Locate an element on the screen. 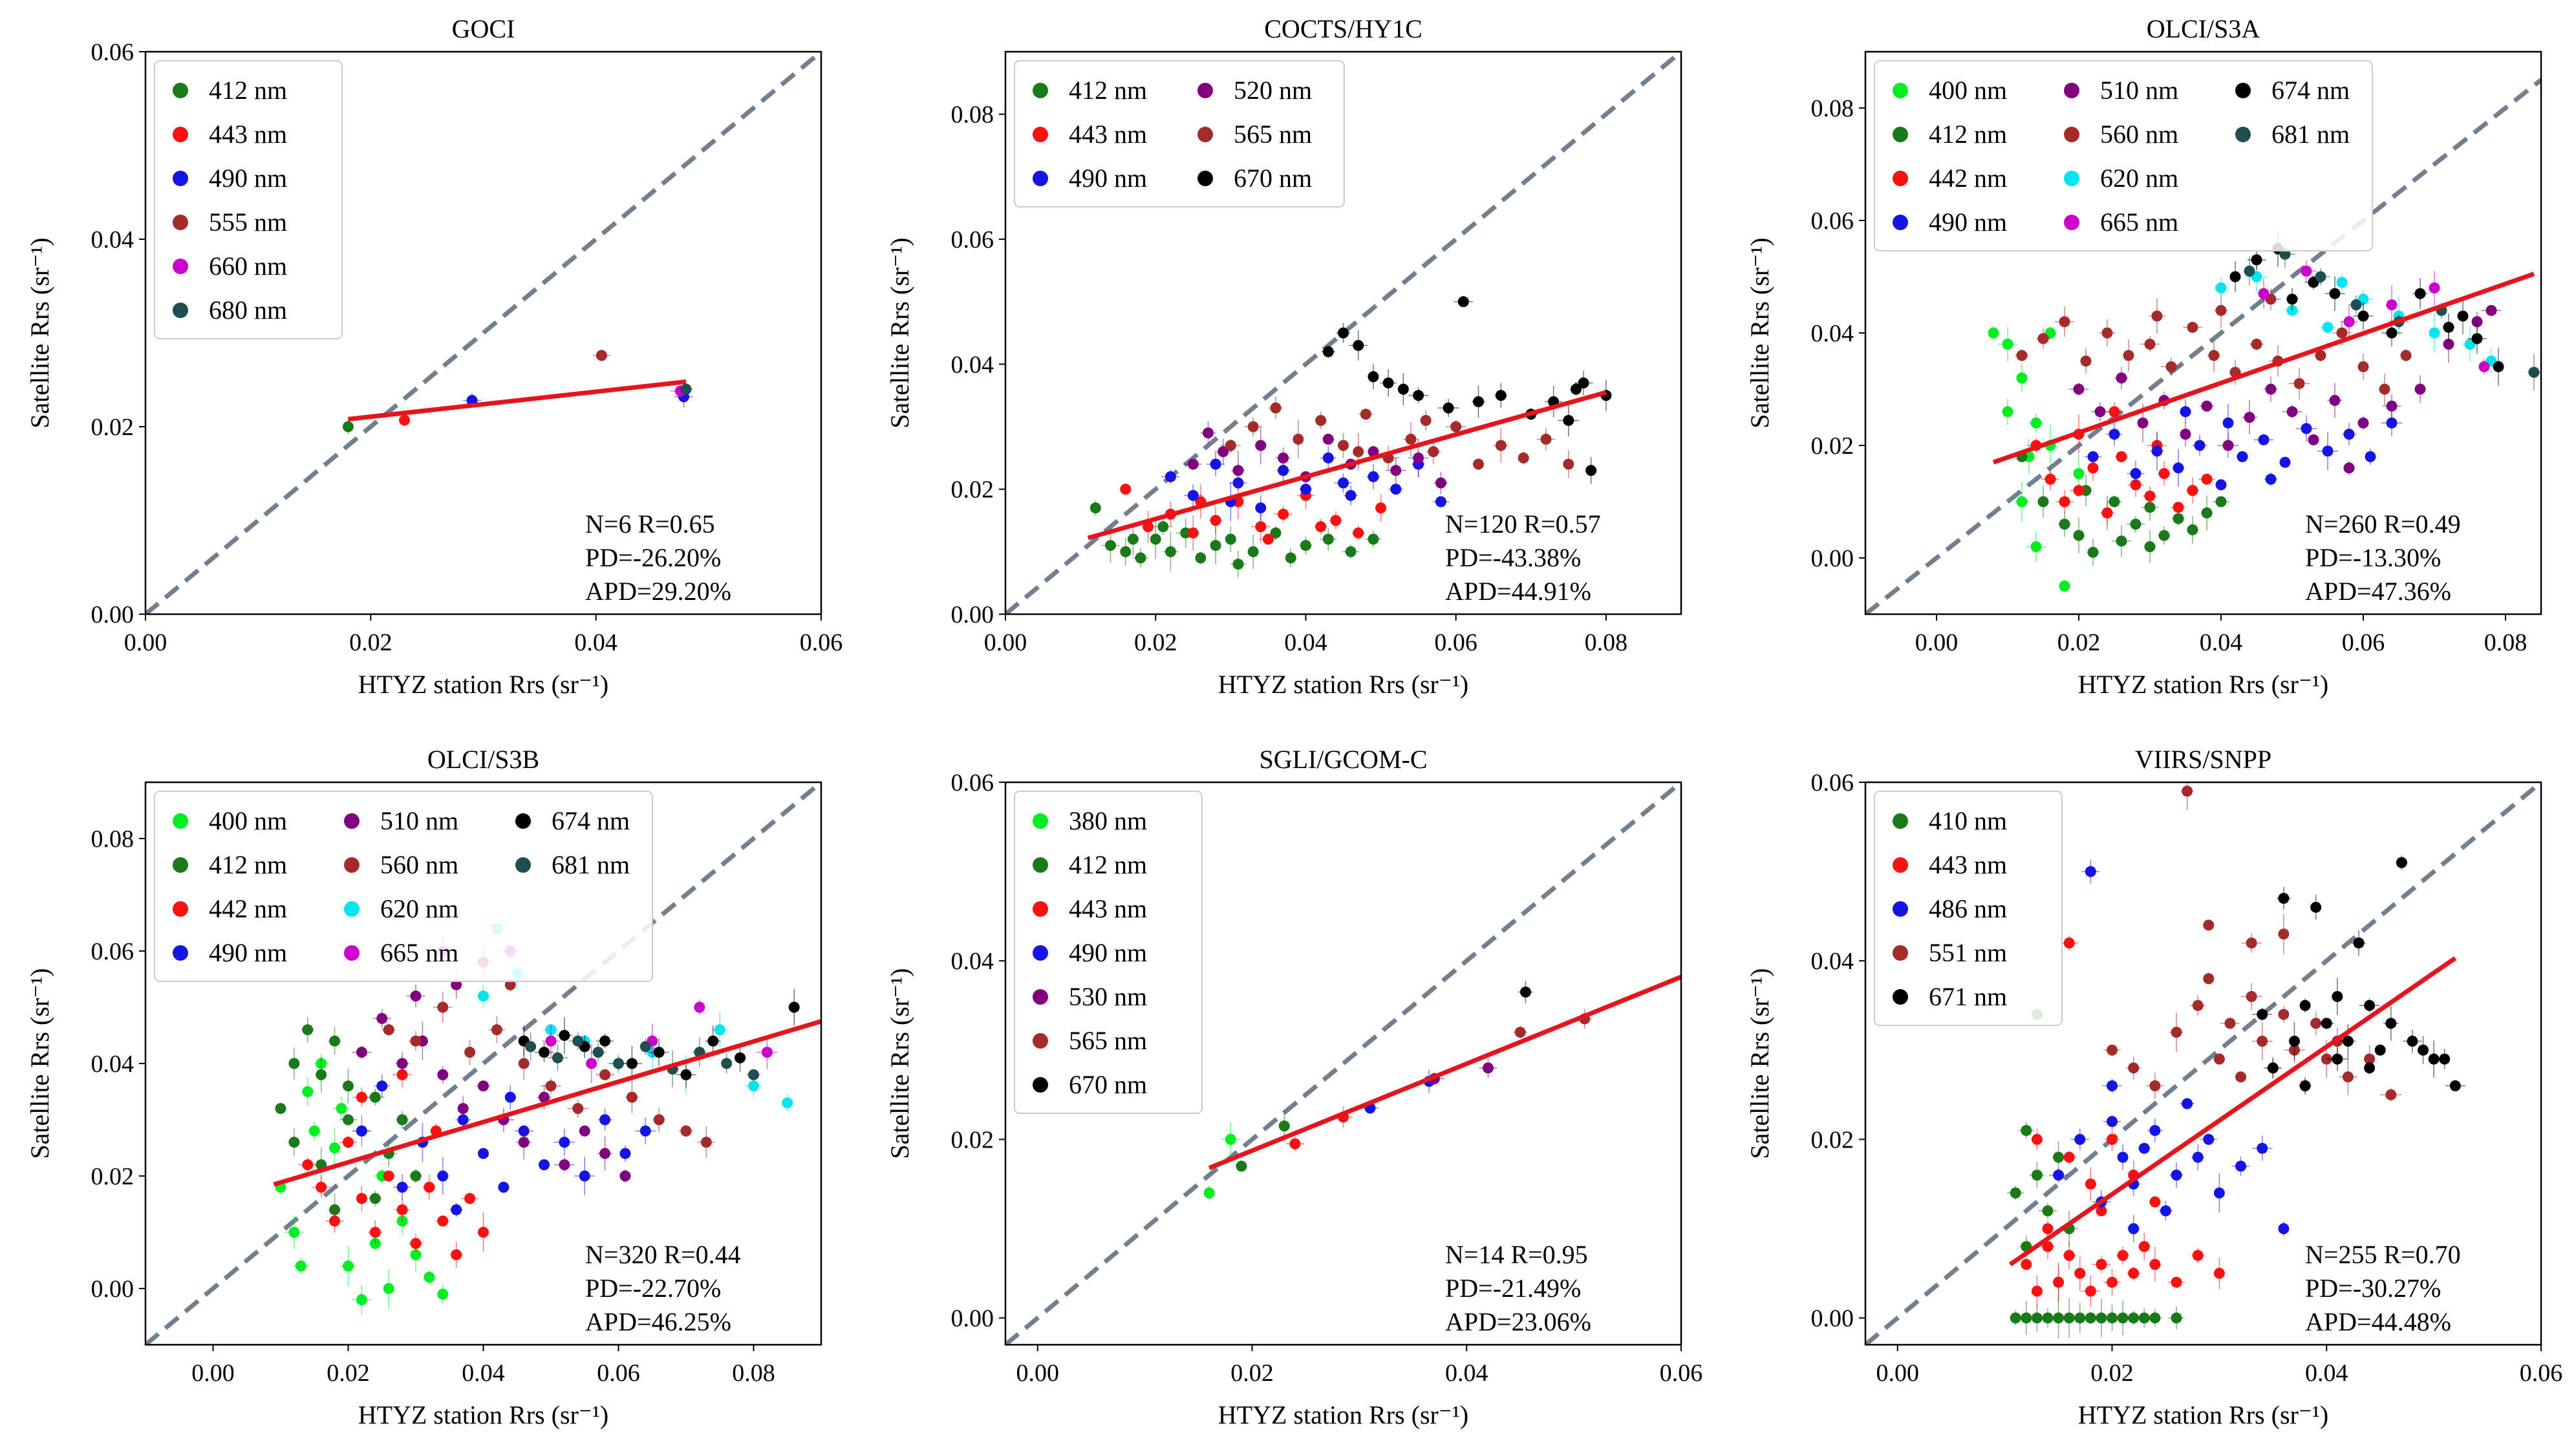  legend-label: 510 nm is located at coordinates (2139, 90).